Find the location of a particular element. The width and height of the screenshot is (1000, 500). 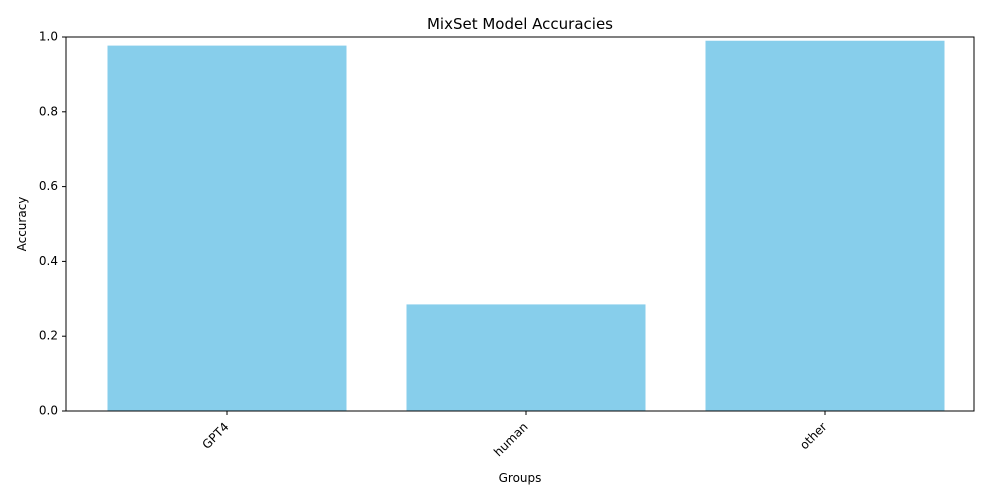

x-tick-label-other: other is located at coordinates (813, 436).